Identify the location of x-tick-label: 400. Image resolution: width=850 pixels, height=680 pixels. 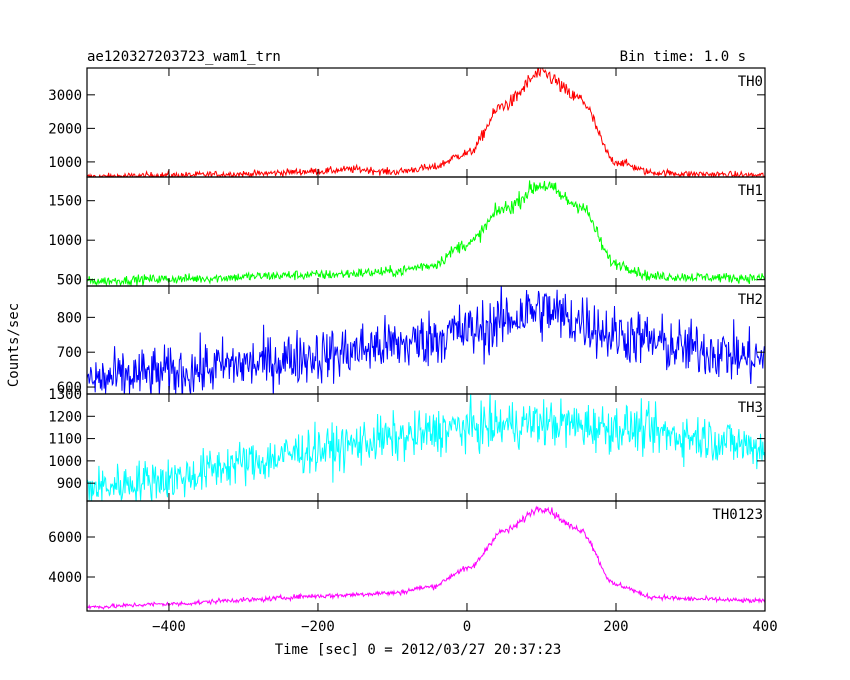
(764, 627).